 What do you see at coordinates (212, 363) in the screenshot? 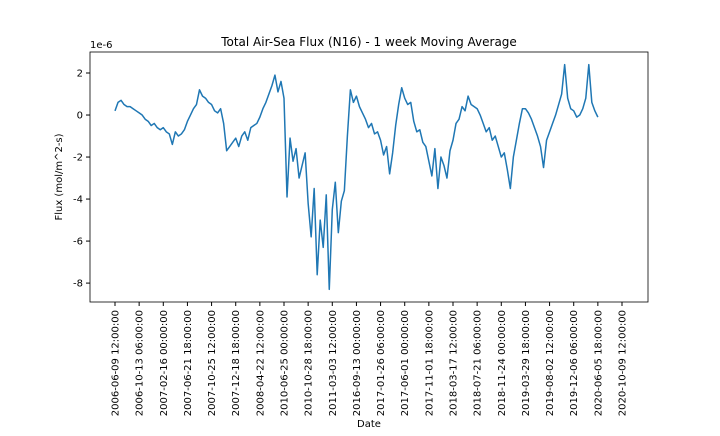
I see `x-tick-label: 2007-10-25 12:00:00` at bounding box center [212, 363].